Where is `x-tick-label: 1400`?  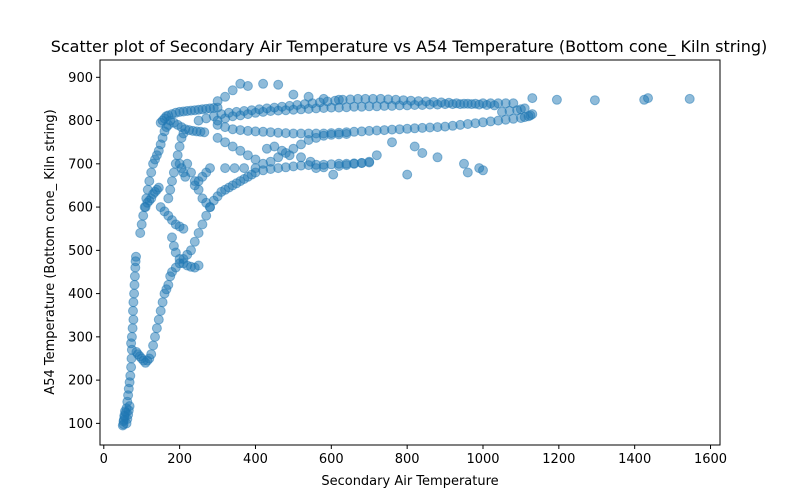 x-tick-label: 1400 is located at coordinates (634, 459).